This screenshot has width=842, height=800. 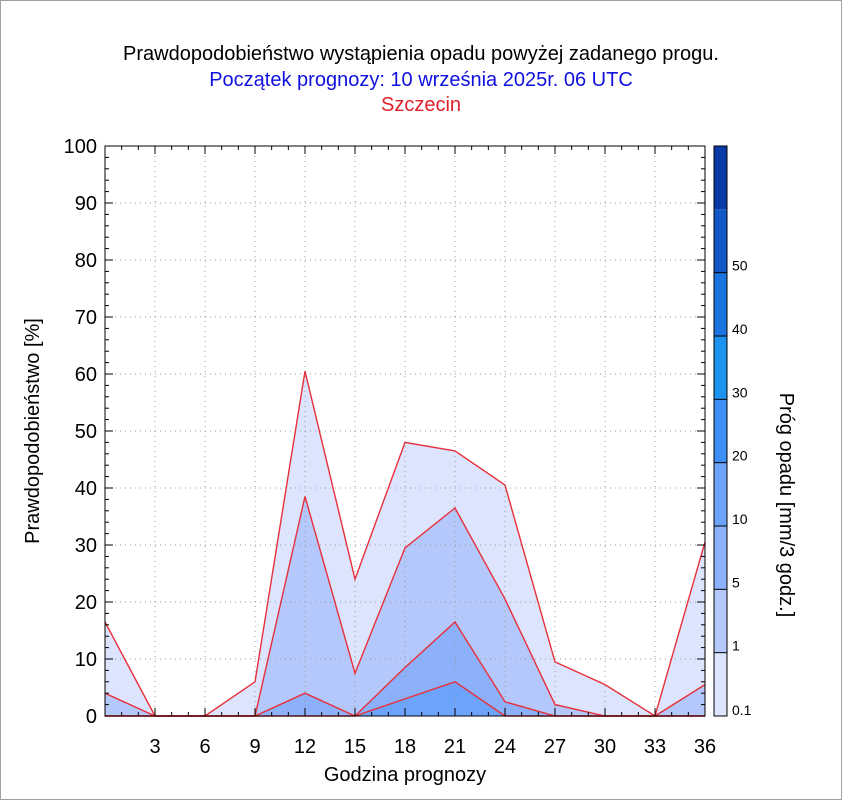 I want to click on y-axis-label: Prawdopodobieństwo [%], so click(x=33, y=431).